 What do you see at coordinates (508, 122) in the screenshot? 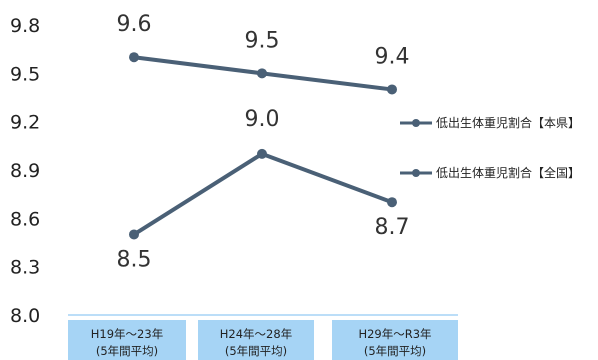
I see `legend-label-0: 低出生体重児割合【本県】` at bounding box center [508, 122].